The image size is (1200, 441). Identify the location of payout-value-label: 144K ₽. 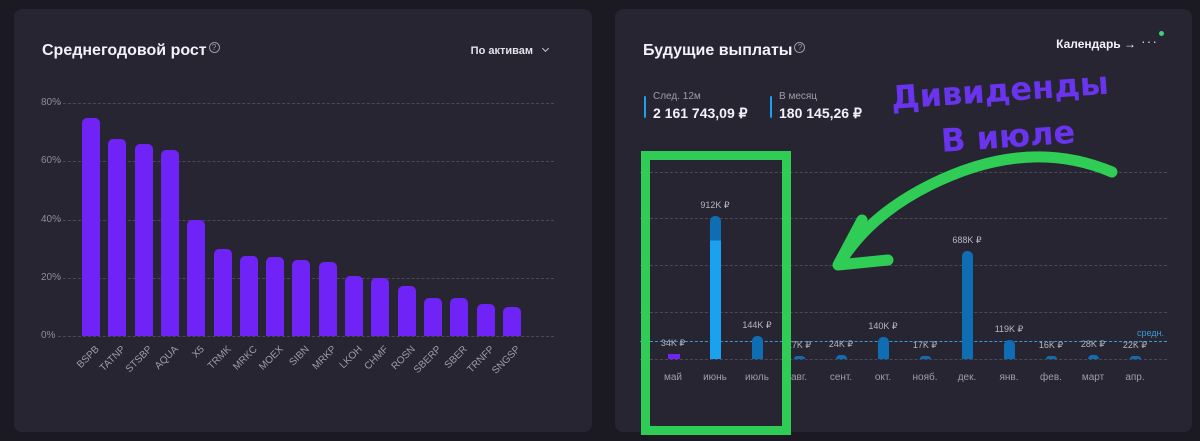
(757, 325).